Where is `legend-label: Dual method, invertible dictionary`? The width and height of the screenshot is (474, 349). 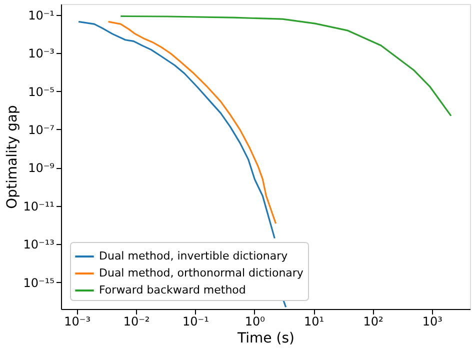
legend-label: Dual method, invertible dictionary is located at coordinates (193, 256).